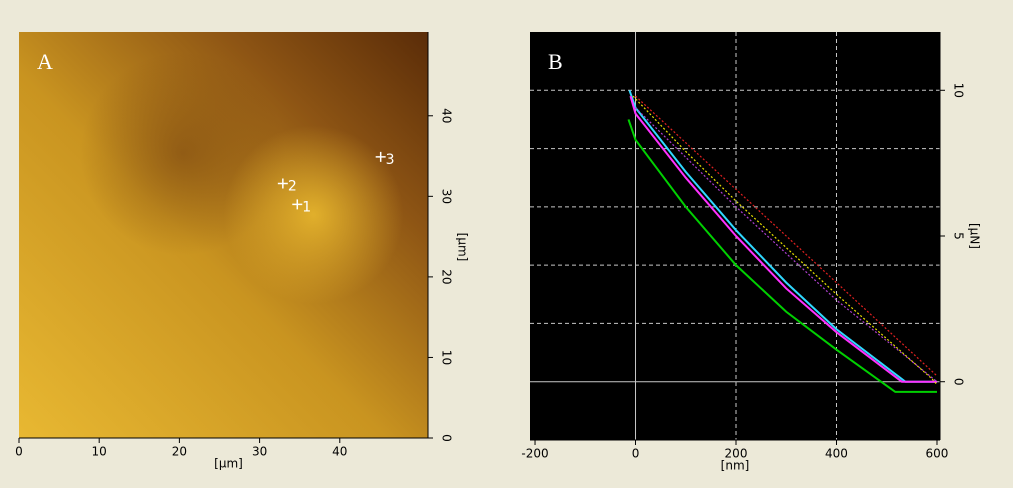 The height and width of the screenshot is (488, 1013). What do you see at coordinates (534, 454) in the screenshot?
I see `x-tick-label: -200` at bounding box center [534, 454].